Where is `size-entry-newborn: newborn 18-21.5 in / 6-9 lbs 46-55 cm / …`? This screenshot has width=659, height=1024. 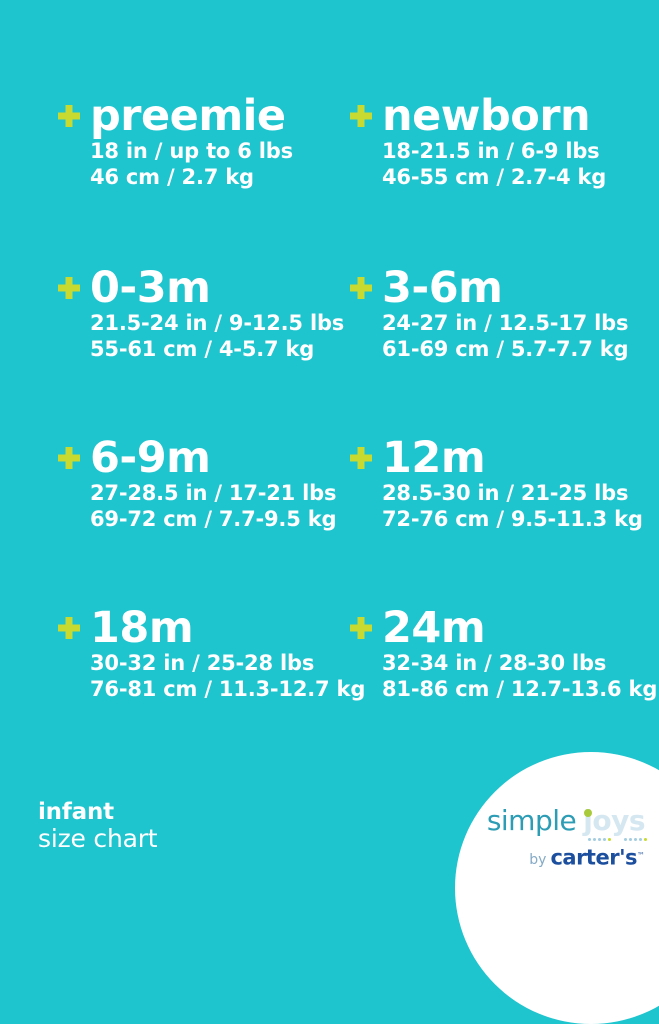
size-entry-newborn: newborn 18-21.5 in / 6-9 lbs 46-55 cm / … is located at coordinates (478, 140).